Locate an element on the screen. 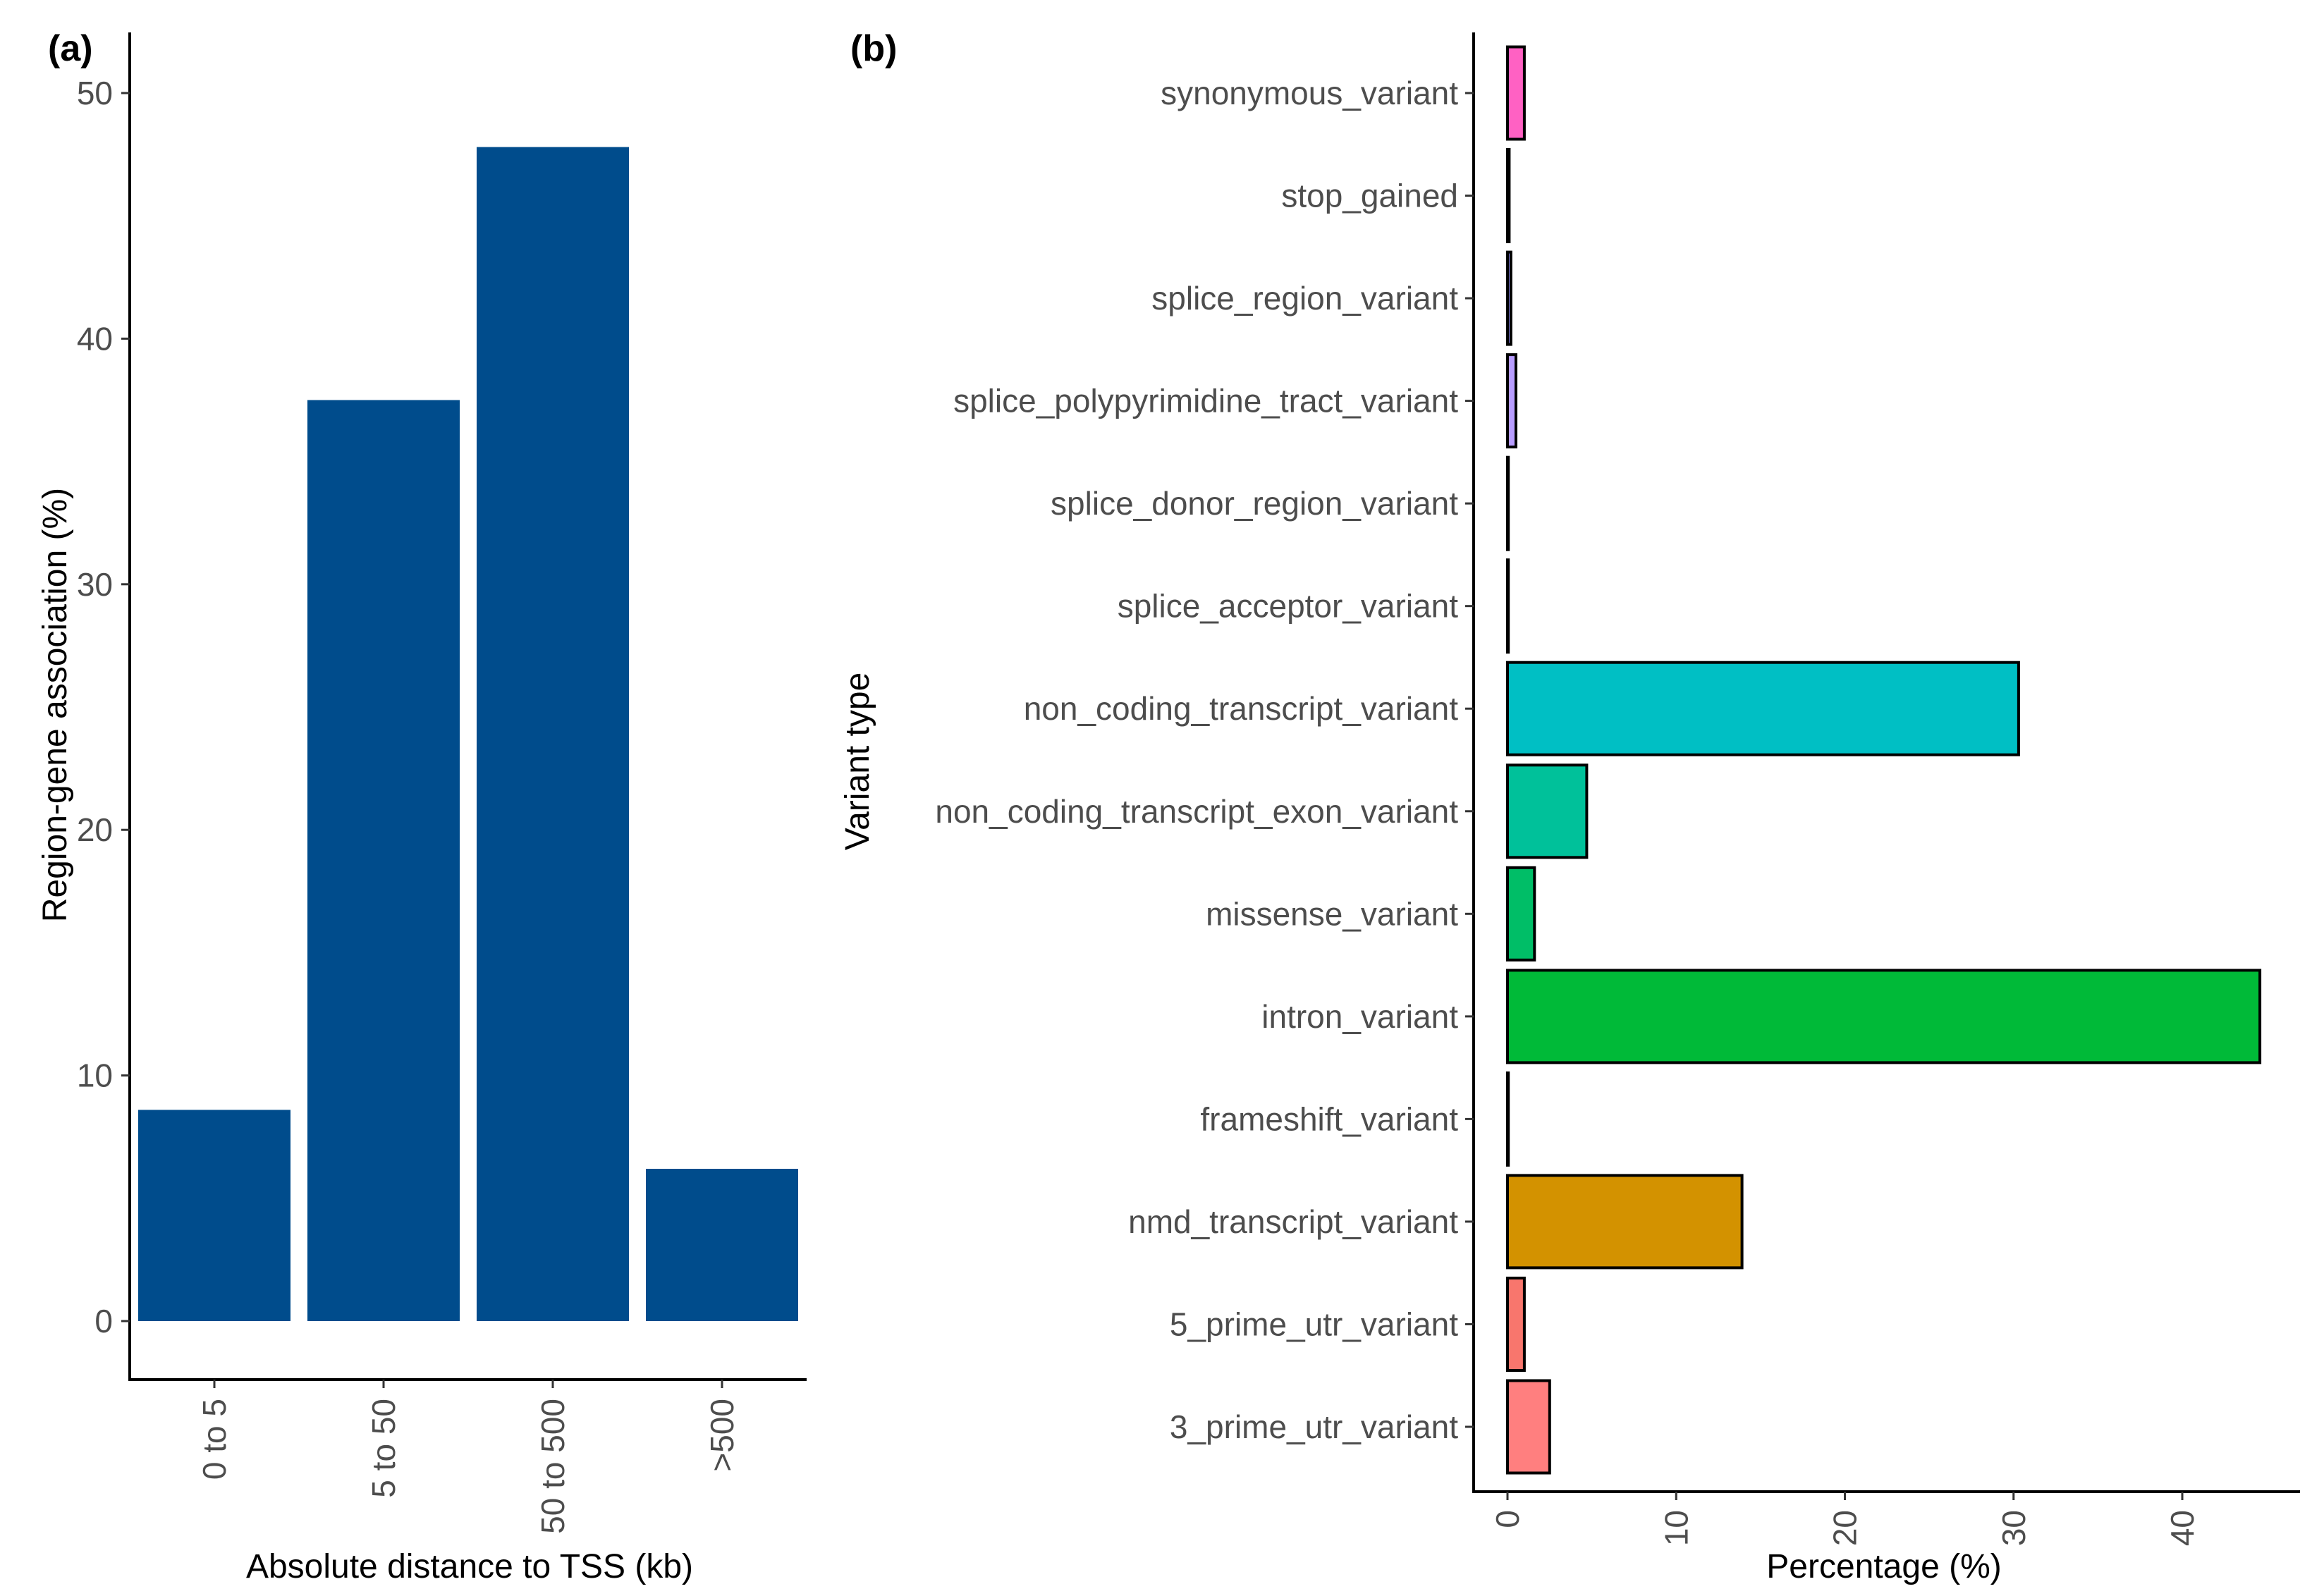 The image size is (2312, 1596). bar-splice-polypyrimidine-tract-variant is located at coordinates (1512, 401).